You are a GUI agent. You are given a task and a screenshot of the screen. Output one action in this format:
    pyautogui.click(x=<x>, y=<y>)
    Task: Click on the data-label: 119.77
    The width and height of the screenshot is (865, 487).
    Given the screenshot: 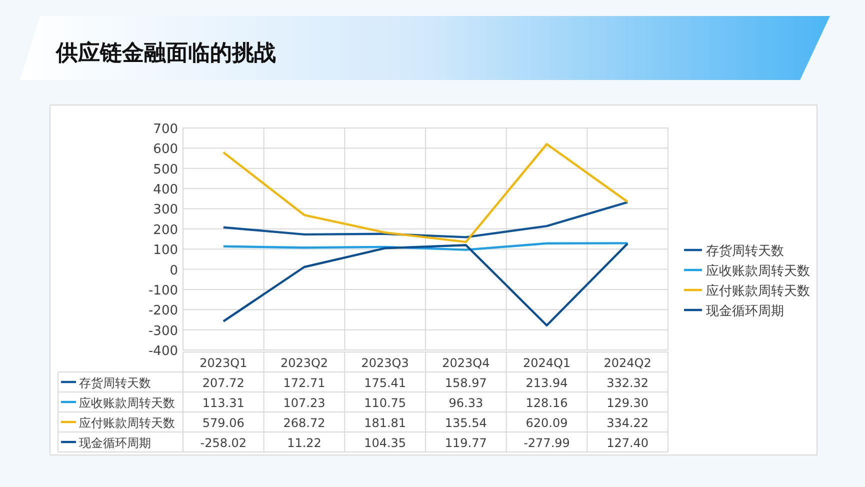 What is the action you would take?
    pyautogui.click(x=465, y=443)
    